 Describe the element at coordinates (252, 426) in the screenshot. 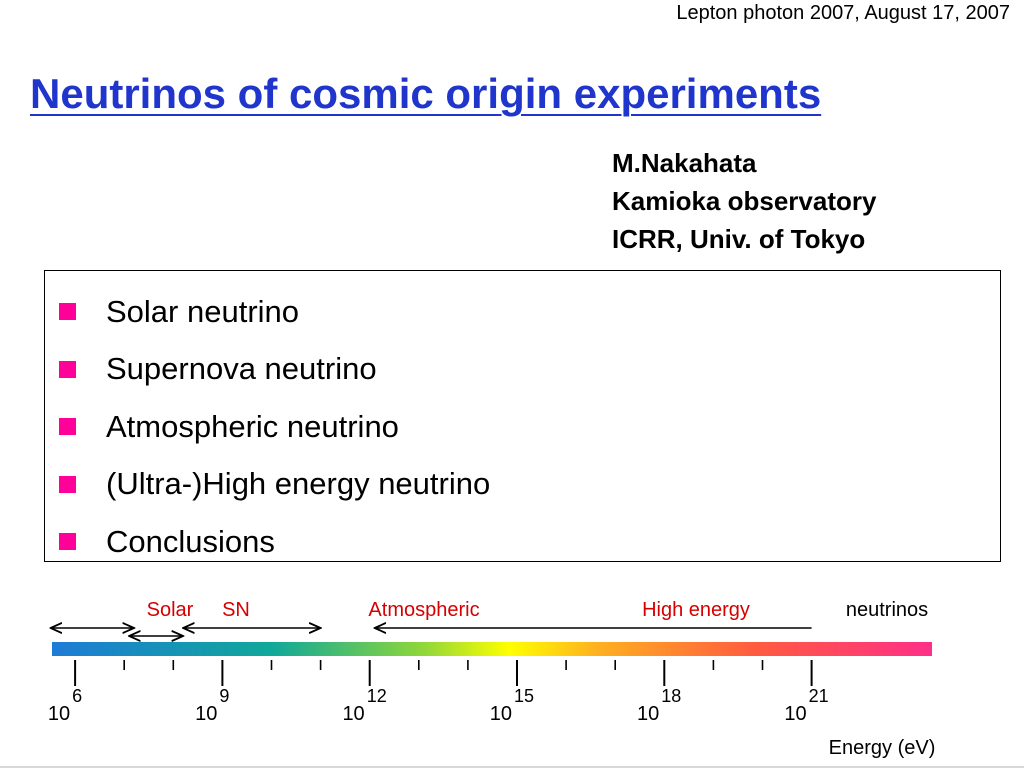

I see `outline-item-label: Atmospheric neutrino` at that location.